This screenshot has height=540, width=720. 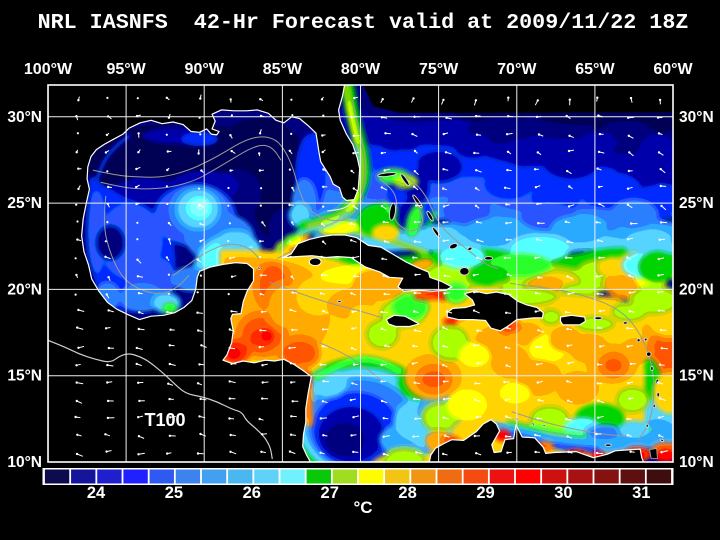 I want to click on svg-text: 80°W, so click(x=361, y=69).